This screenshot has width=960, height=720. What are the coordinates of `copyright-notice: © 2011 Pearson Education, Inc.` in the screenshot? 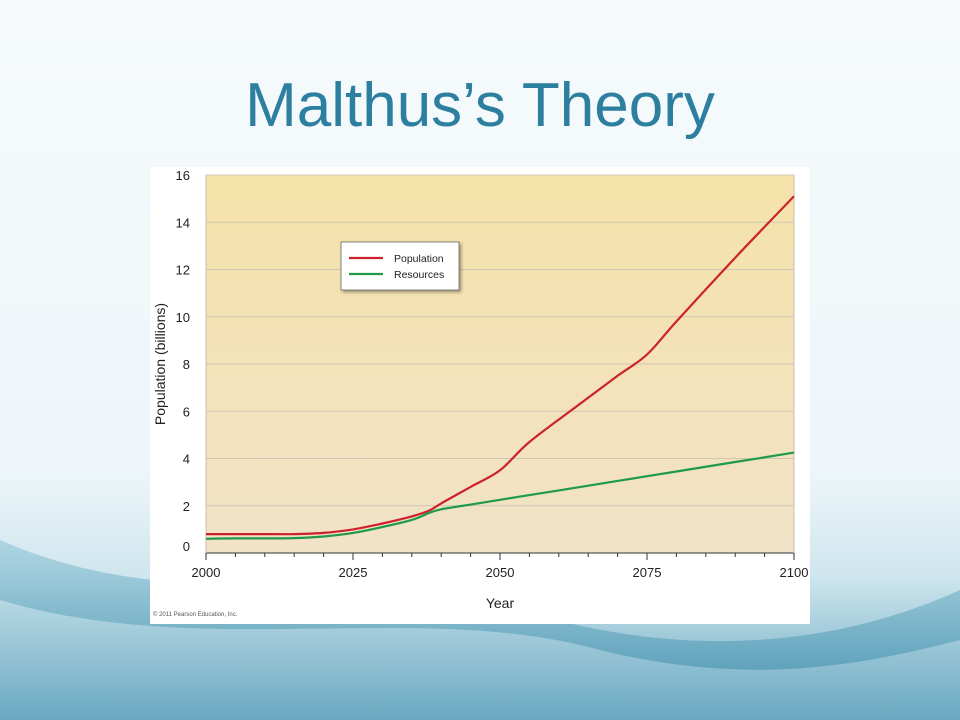 It's located at (195, 615).